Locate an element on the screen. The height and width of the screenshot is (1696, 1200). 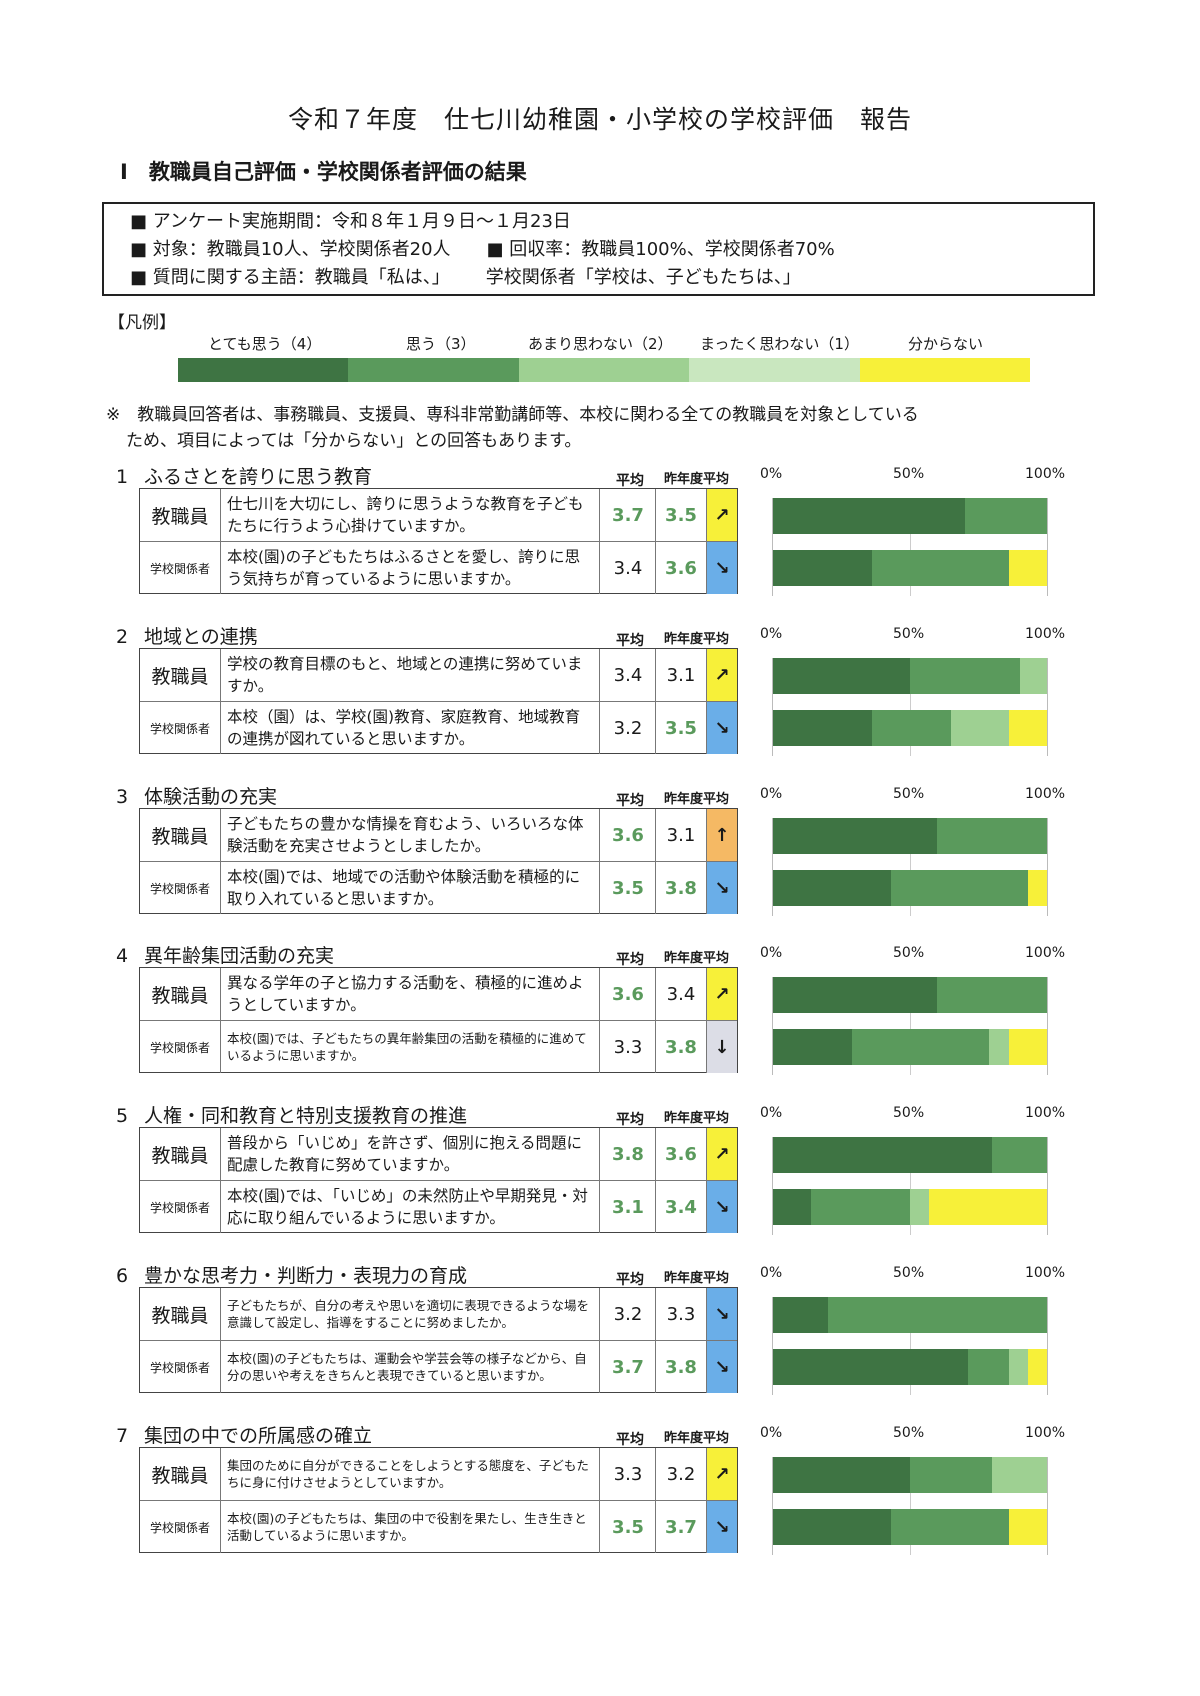
average-value: 3.1 is located at coordinates (628, 1207).